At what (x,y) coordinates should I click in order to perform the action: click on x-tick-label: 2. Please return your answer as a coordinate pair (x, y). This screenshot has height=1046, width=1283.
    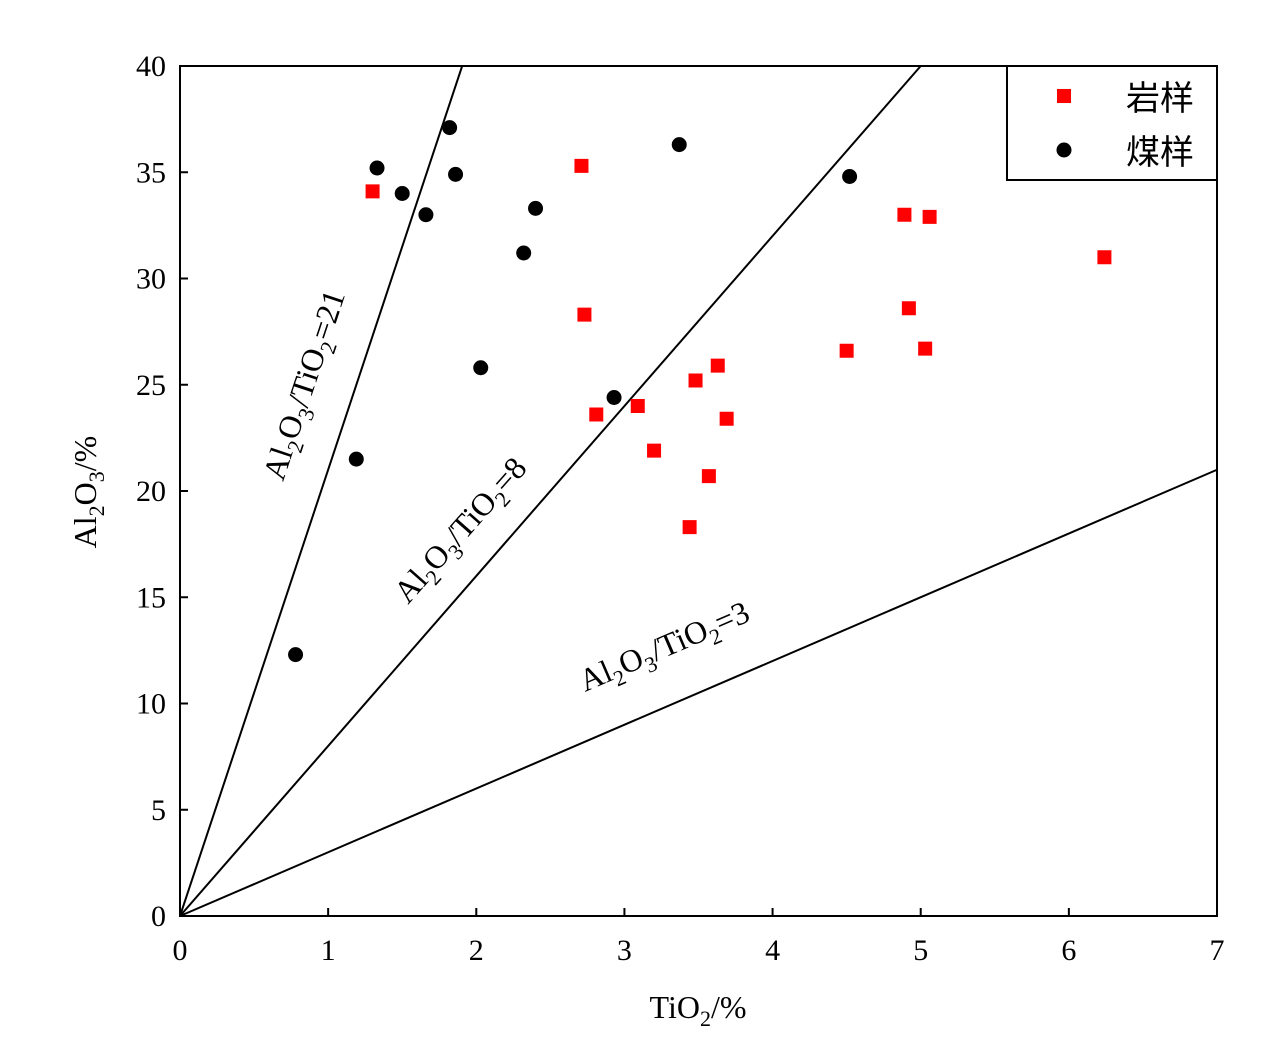
    Looking at the image, I should click on (476, 950).